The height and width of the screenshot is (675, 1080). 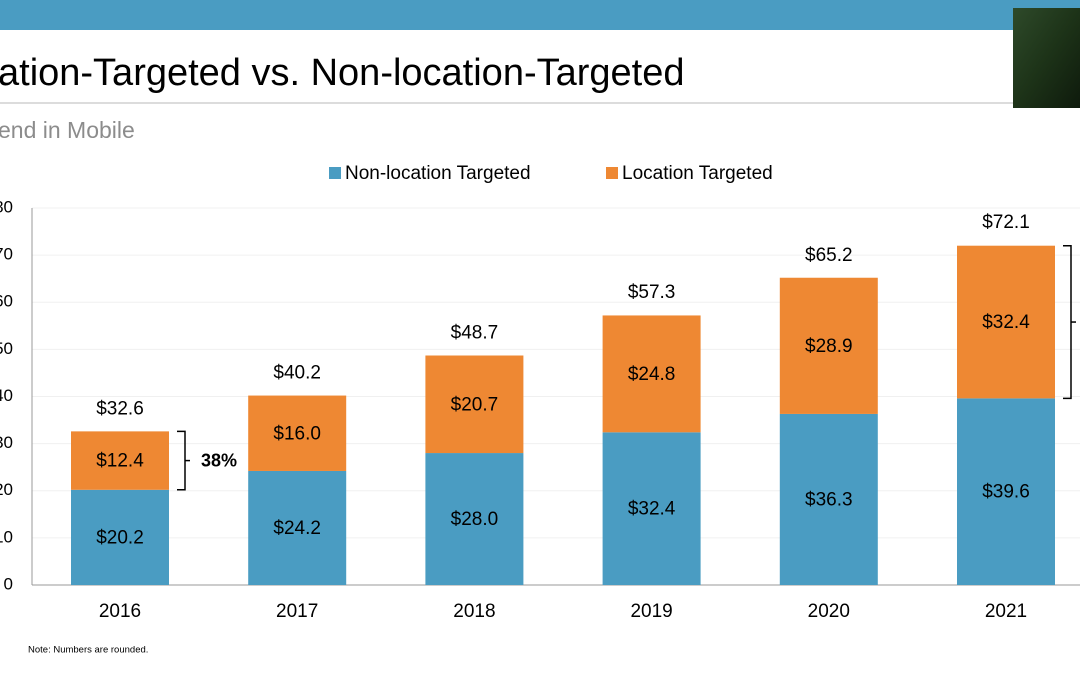 I want to click on y-tick-label: 10, so click(x=6, y=536).